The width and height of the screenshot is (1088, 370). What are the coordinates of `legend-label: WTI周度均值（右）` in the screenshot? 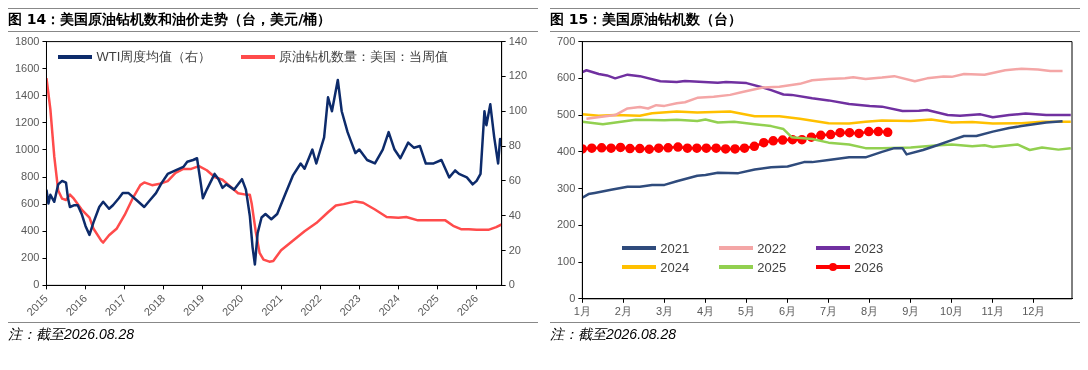 It's located at (154, 56).